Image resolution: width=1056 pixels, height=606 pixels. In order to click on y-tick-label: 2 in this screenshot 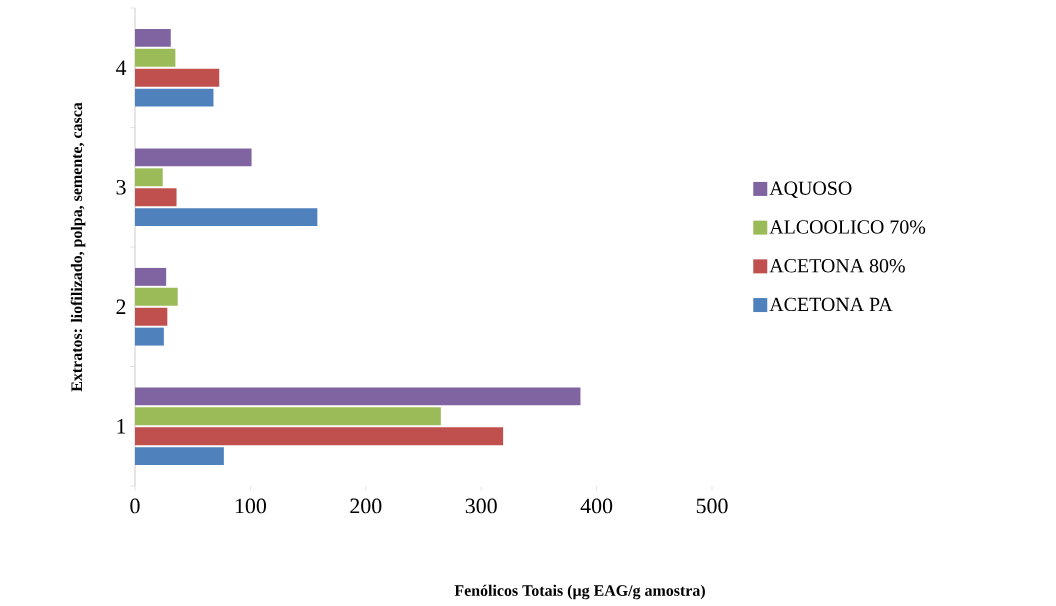, I will do `click(121, 306)`.